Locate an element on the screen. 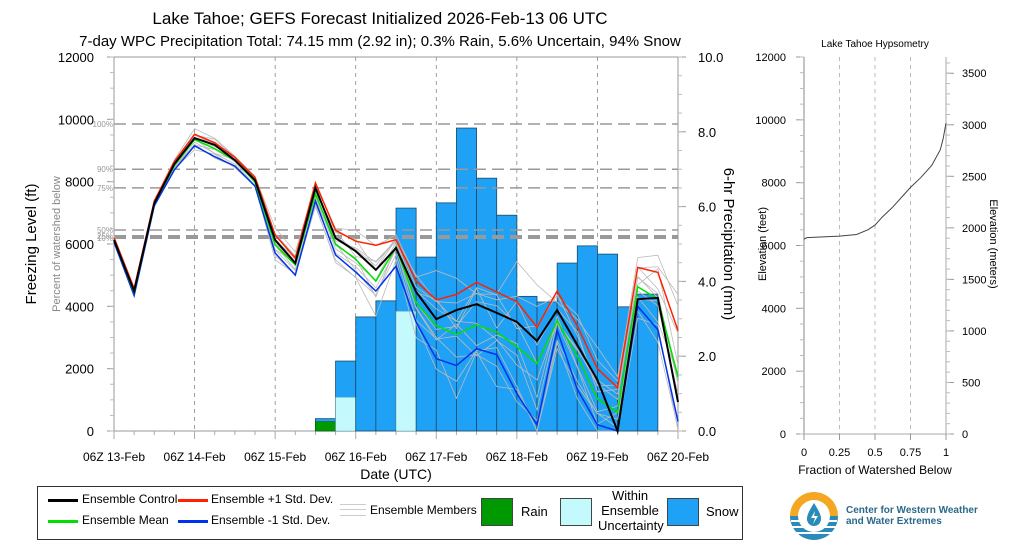 This screenshot has height=551, width=1024. y-right-tick-label: 6.0 is located at coordinates (707, 207).